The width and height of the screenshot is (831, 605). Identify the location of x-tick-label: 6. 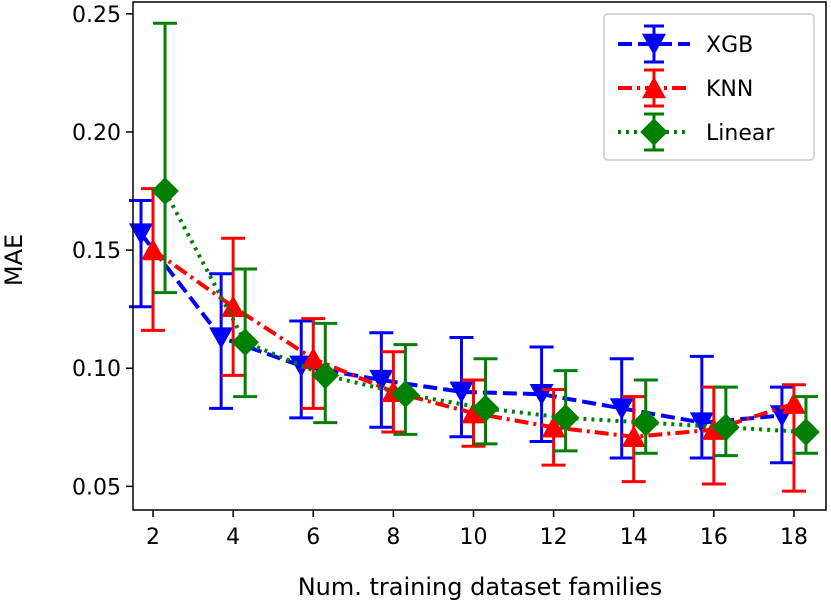
(313, 537).